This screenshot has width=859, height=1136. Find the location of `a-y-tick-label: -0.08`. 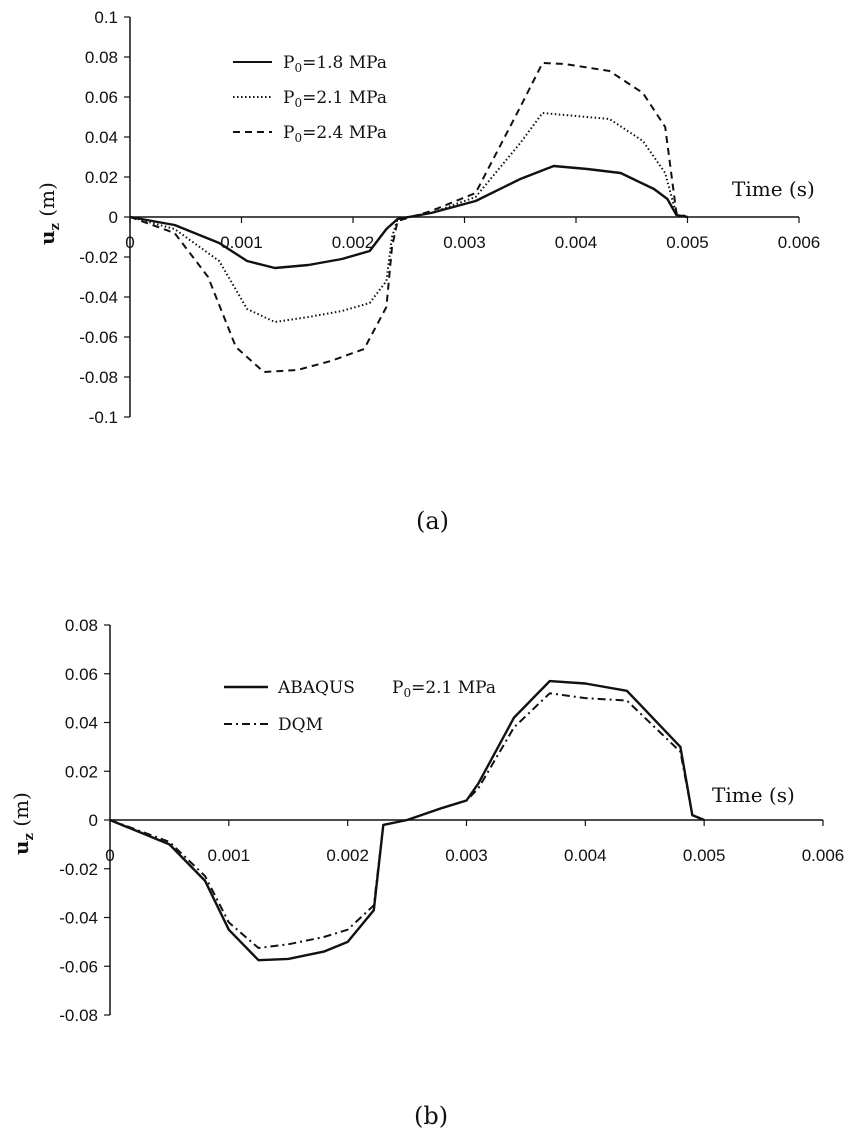

a-y-tick-label: -0.08 is located at coordinates (98, 377).